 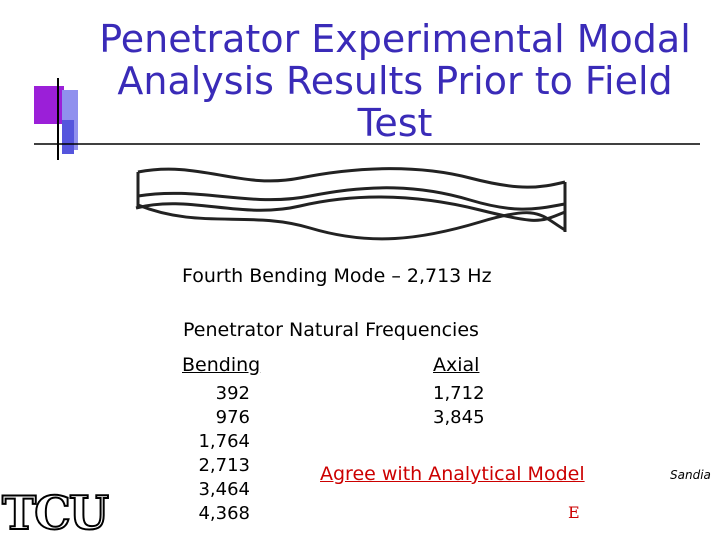 I want to click on mode-shape, so click(x=351, y=204).